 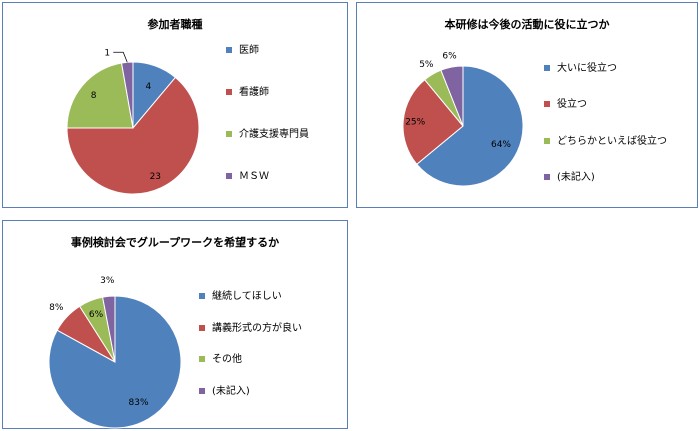 I want to click on legend-label: 看護師, so click(x=254, y=92).